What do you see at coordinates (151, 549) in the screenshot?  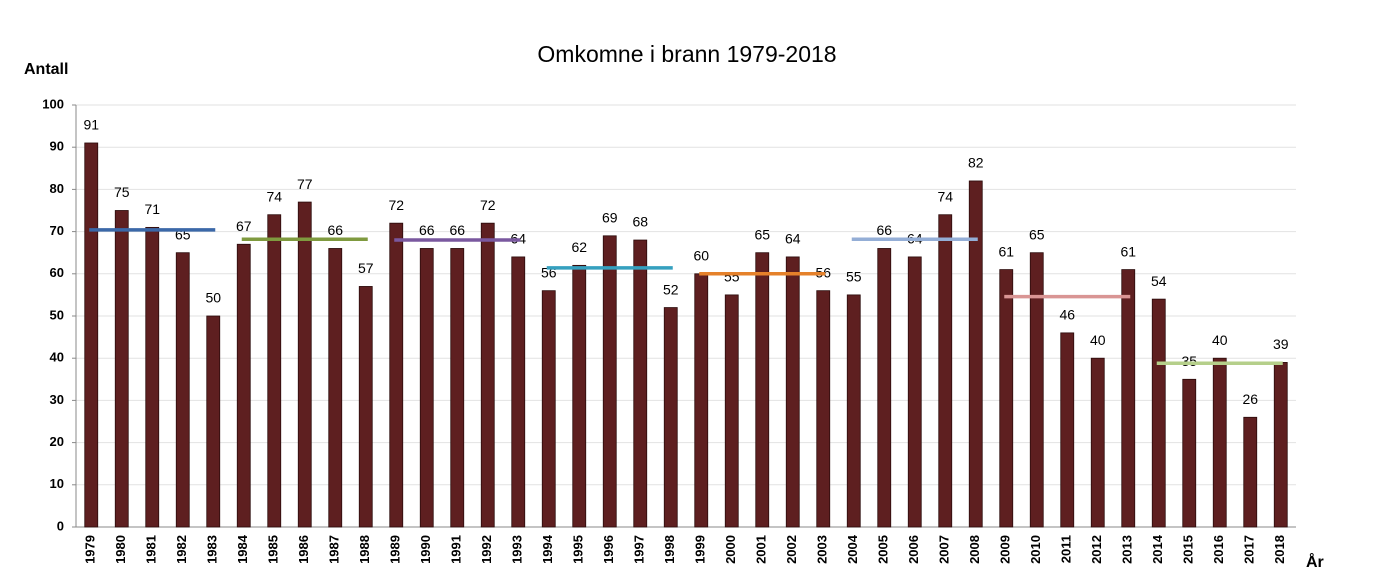 I see `x-tick-label: 1981` at bounding box center [151, 549].